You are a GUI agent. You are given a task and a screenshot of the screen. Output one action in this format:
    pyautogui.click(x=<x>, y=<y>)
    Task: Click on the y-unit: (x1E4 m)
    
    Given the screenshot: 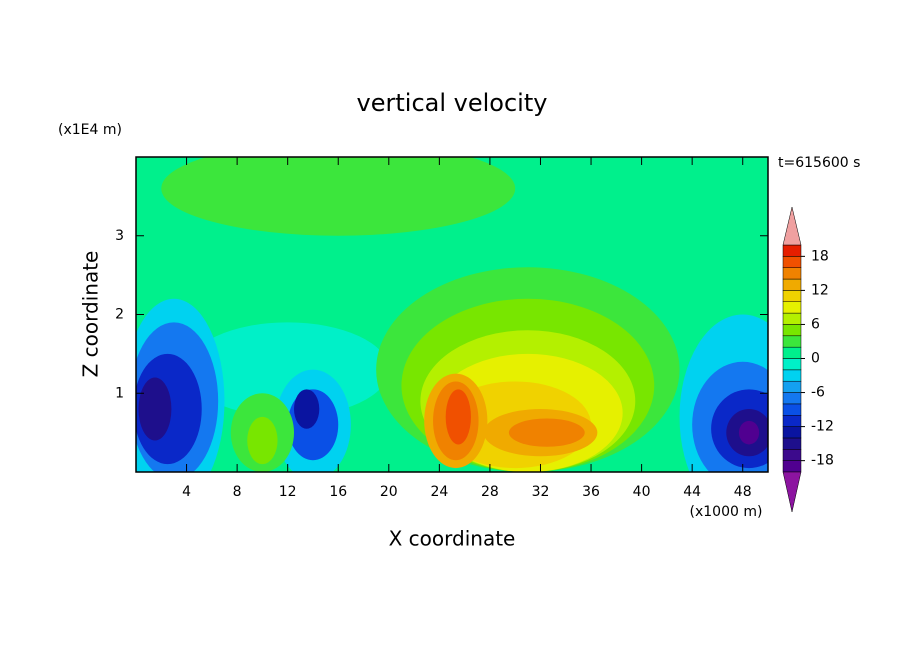 What is the action you would take?
    pyautogui.click(x=90, y=130)
    